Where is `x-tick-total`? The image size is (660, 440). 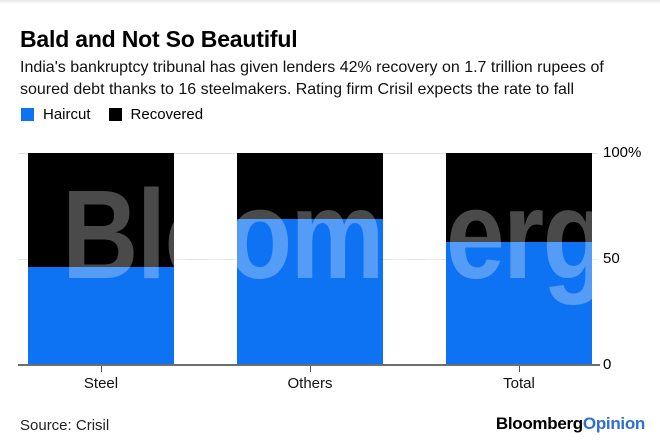 x-tick-total is located at coordinates (519, 369).